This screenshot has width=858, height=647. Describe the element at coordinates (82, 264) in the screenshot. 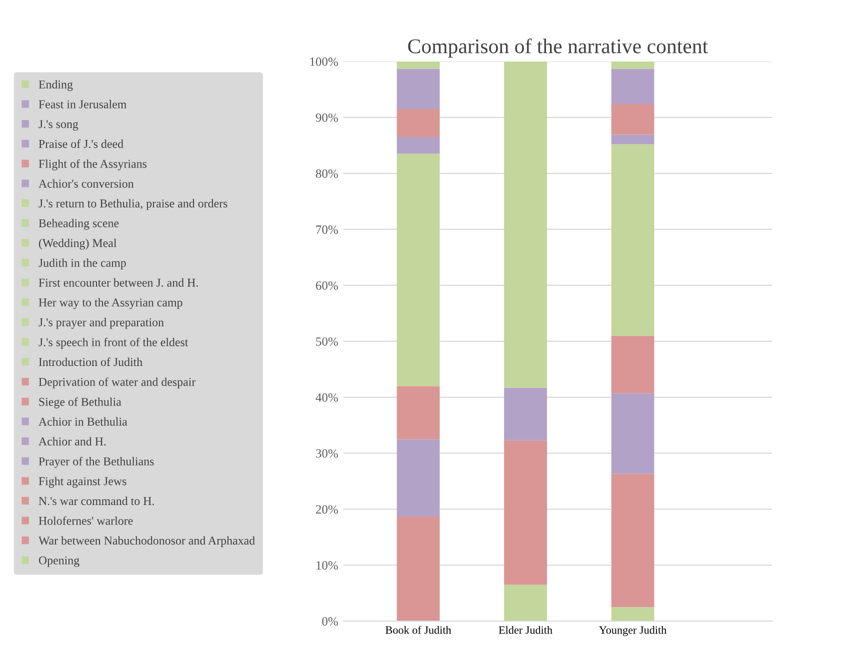

I see `legend-label: Judith in the camp` at that location.